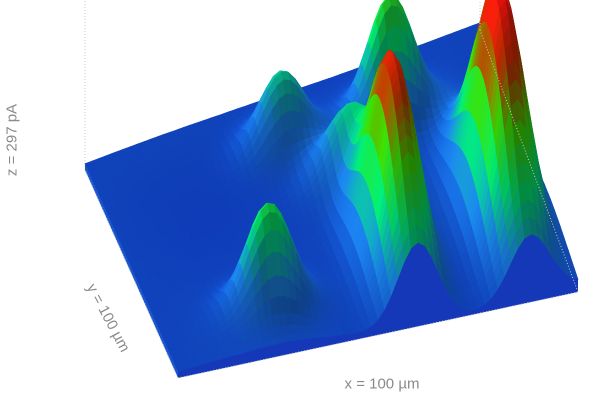  What do you see at coordinates (12, 140) in the screenshot?
I see `z-axis-label: z = 297 pA` at bounding box center [12, 140].